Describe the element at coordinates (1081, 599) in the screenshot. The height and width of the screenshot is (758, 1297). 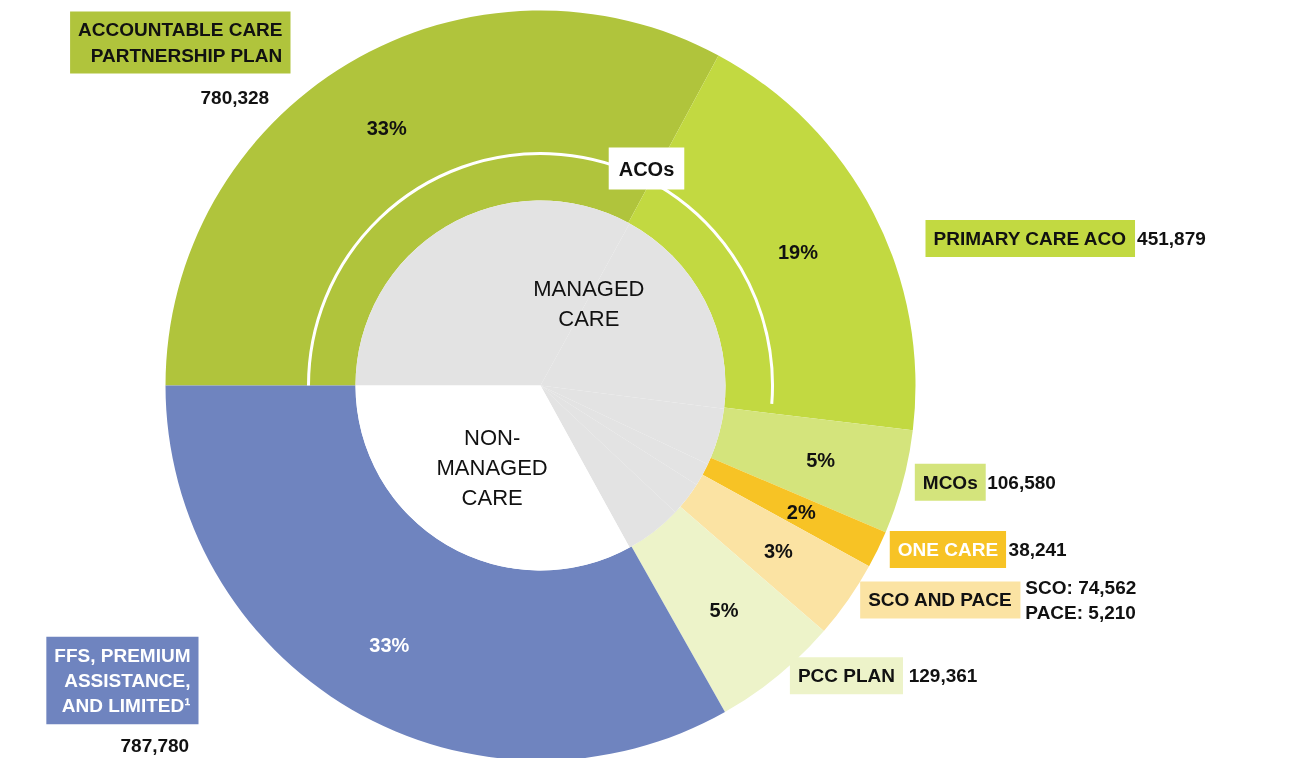
I see `data-label: SCO: 74,562 PACE: 5,210` at that location.